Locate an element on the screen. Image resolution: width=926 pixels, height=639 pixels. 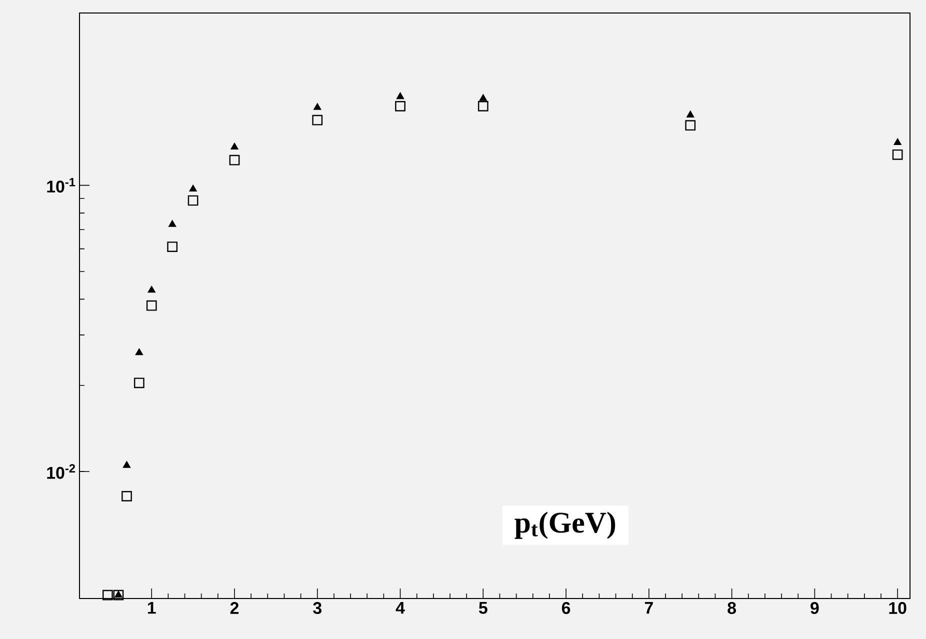
x-tick-label: 8 is located at coordinates (732, 608).